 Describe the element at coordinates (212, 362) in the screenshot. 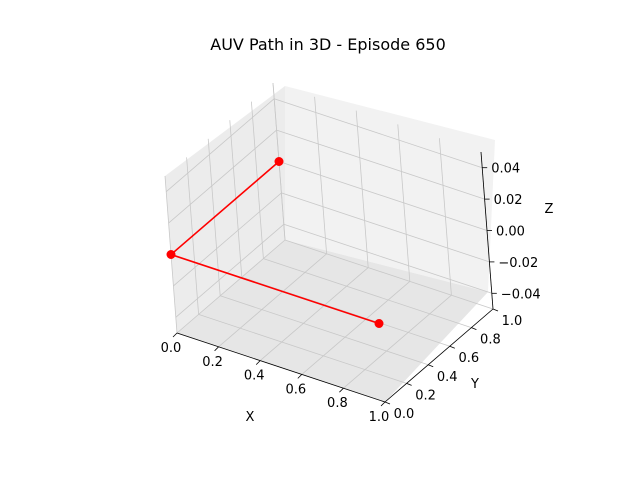

I see `x-tick-label: 0.2` at that location.